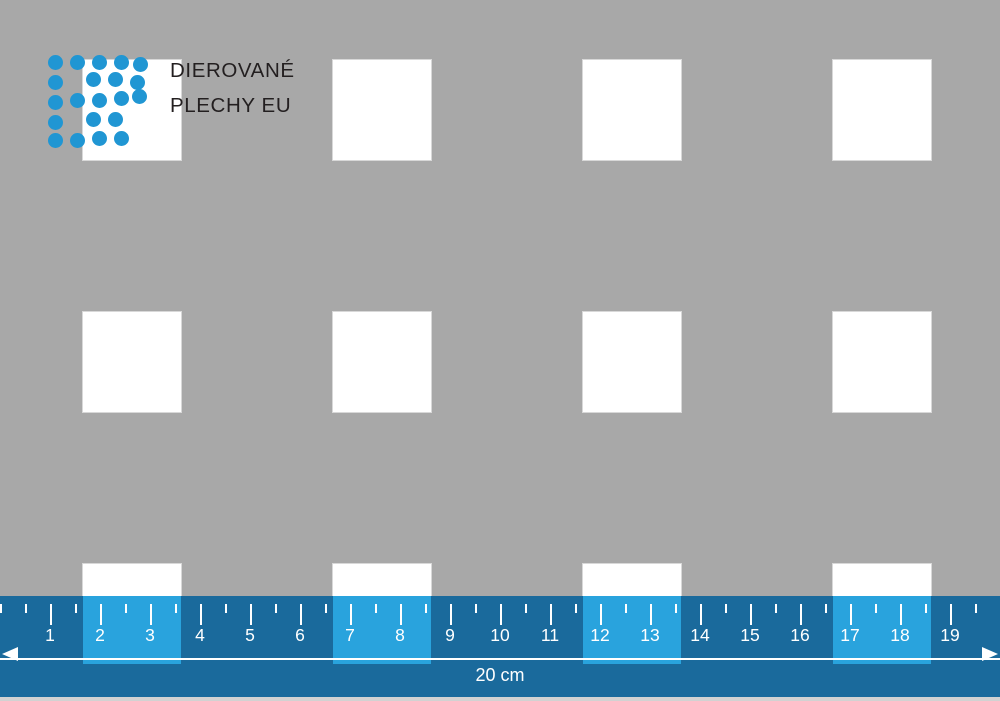 This screenshot has height=701, width=1000. What do you see at coordinates (950, 635) in the screenshot?
I see `ruler-number-label: 19` at bounding box center [950, 635].